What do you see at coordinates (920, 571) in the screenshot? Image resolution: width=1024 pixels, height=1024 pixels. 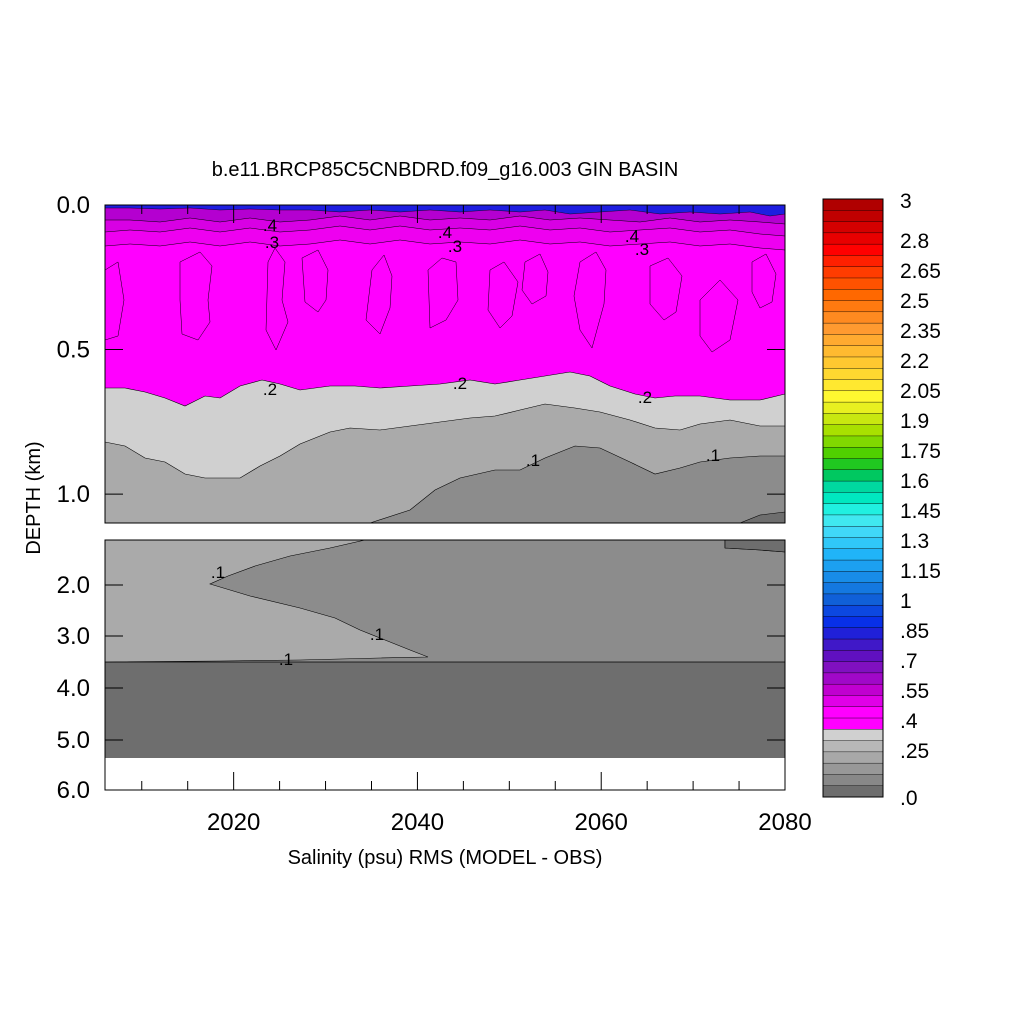 I see `colorbar-label: 1.15` at bounding box center [920, 571].